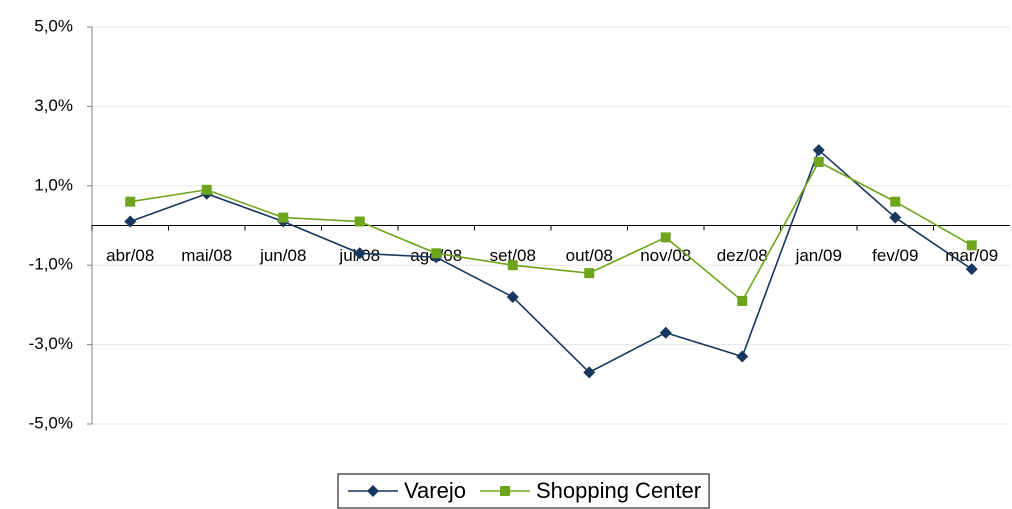 The image size is (1012, 509). Describe the element at coordinates (51, 422) in the screenshot. I see `y-tick-label: -5,0%` at that location.